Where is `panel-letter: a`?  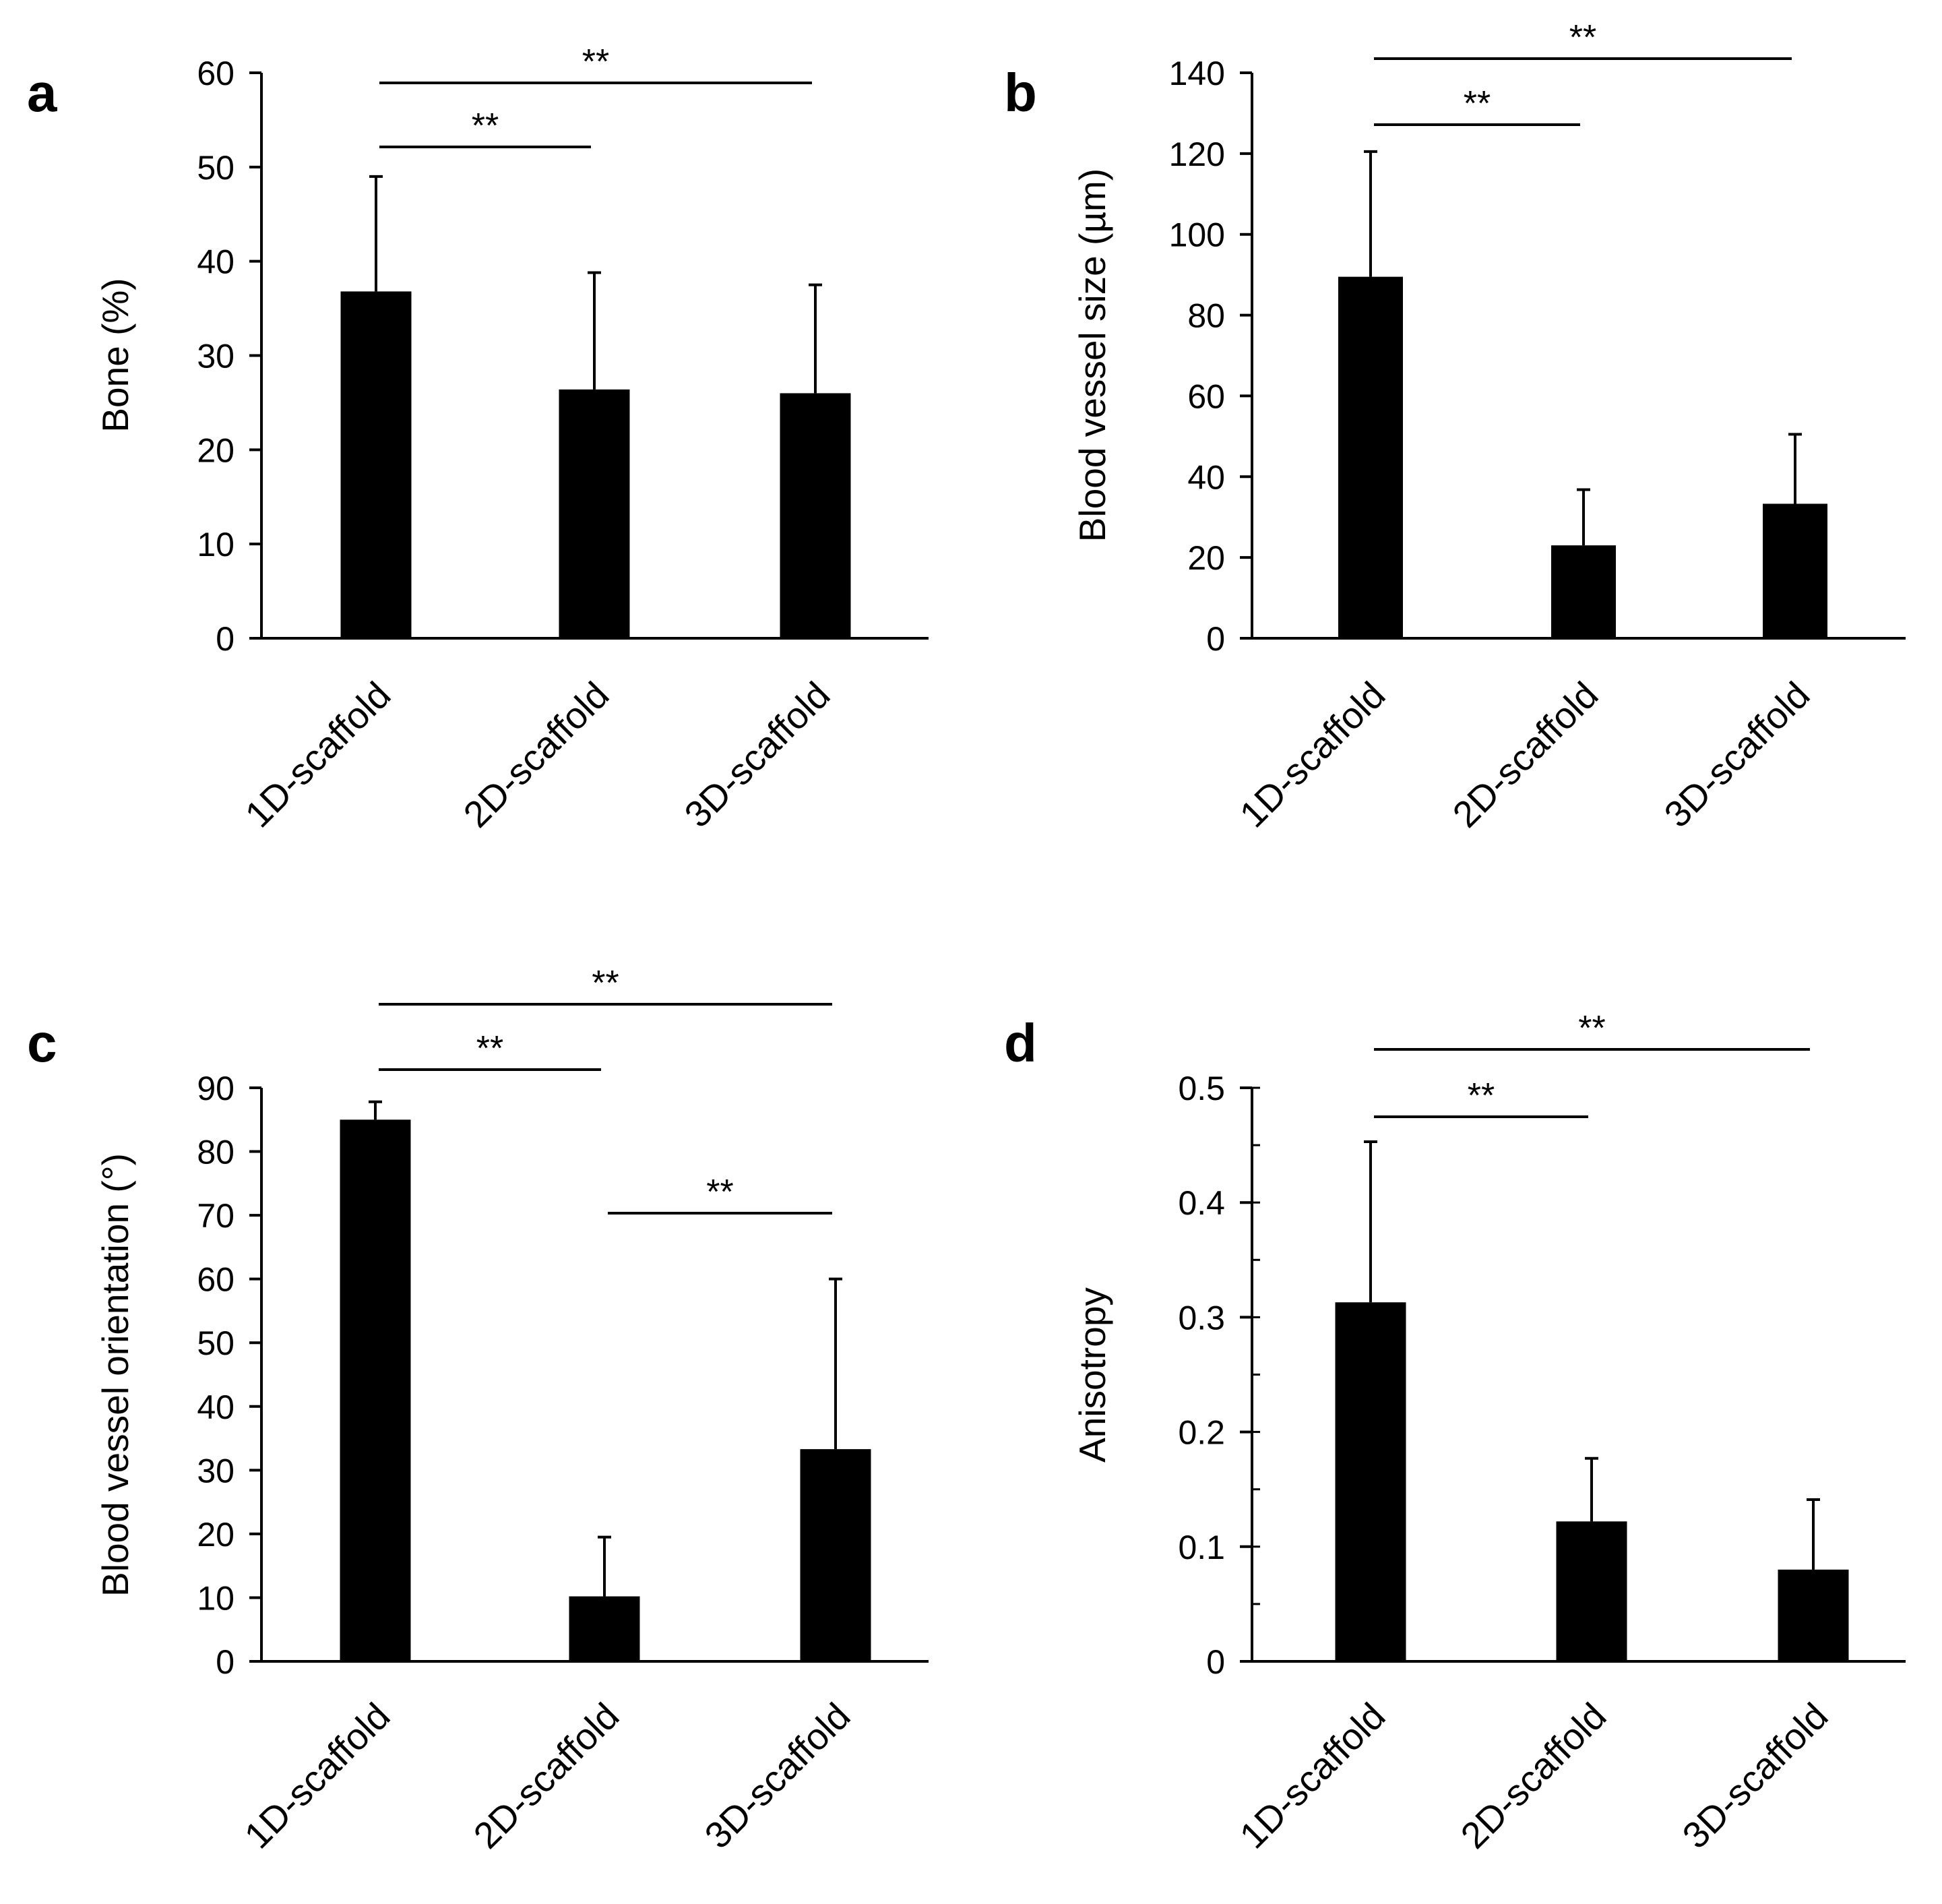
panel-letter: a is located at coordinates (42, 93).